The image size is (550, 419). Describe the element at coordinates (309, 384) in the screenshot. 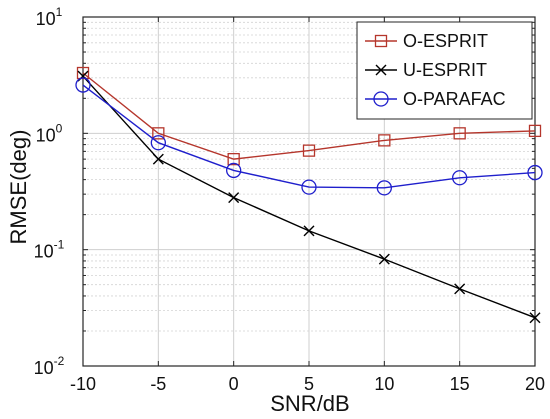

I see `x-tick-label: 5` at that location.